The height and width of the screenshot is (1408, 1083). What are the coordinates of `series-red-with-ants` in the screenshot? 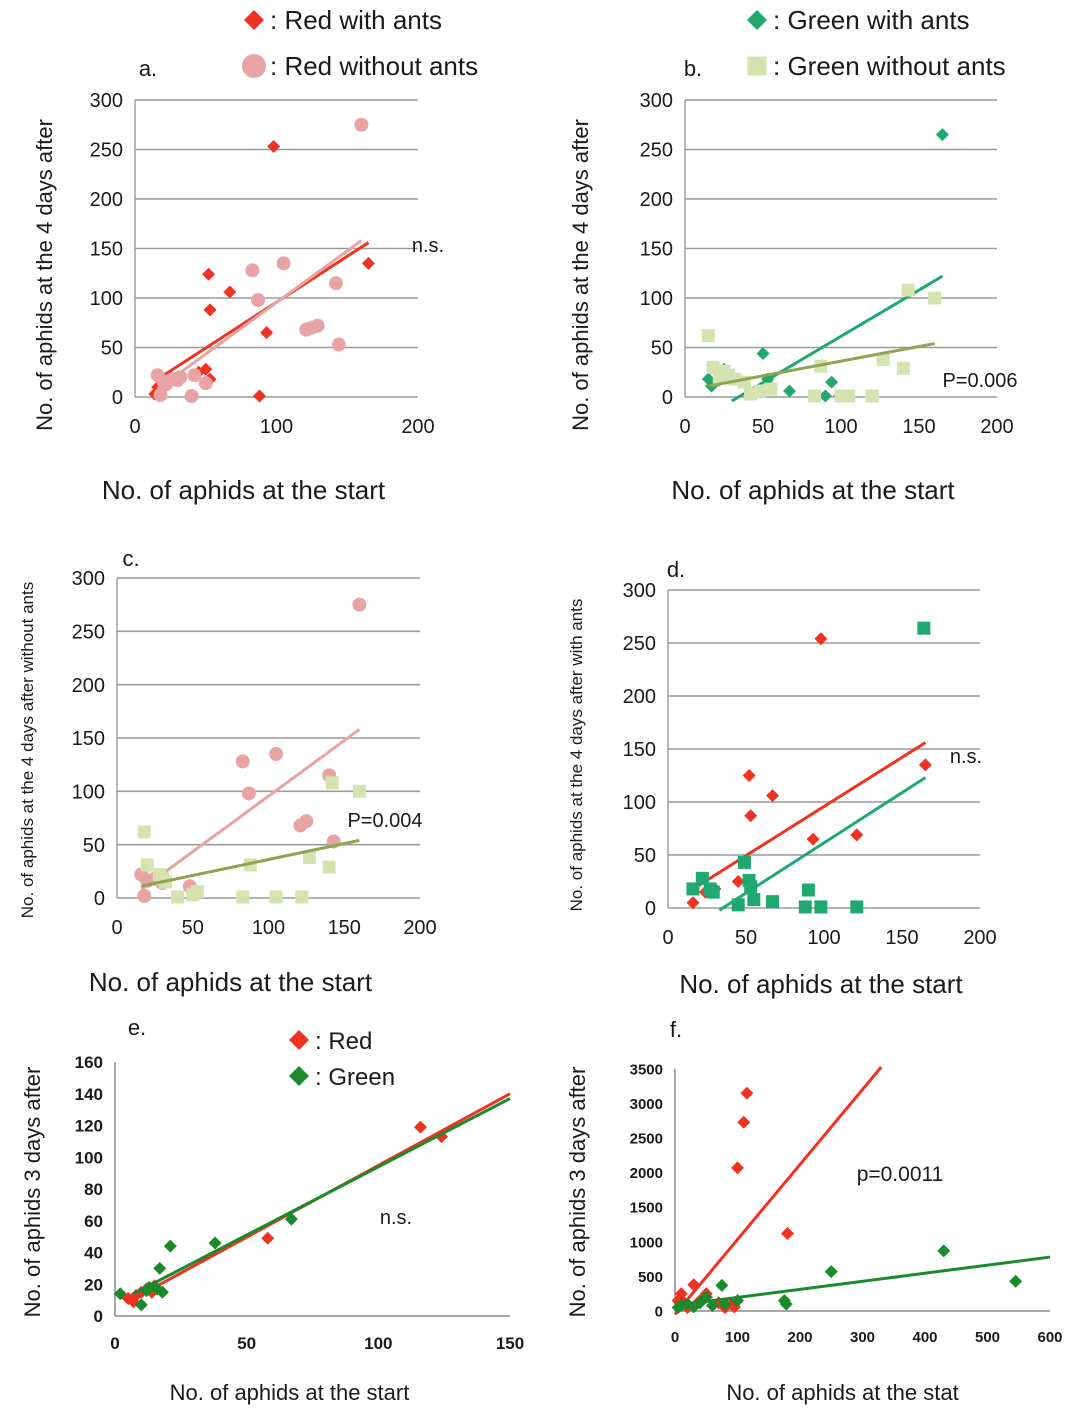 It's located at (261, 271).